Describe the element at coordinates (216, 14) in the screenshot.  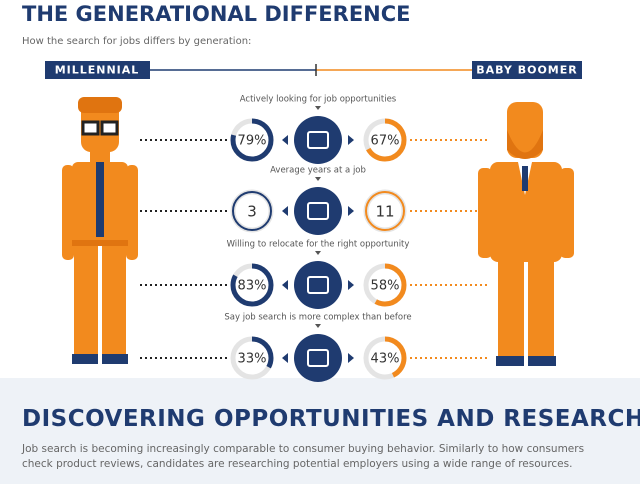
I see `title: THE GENERATIONAL DIFFERENCE` at that location.